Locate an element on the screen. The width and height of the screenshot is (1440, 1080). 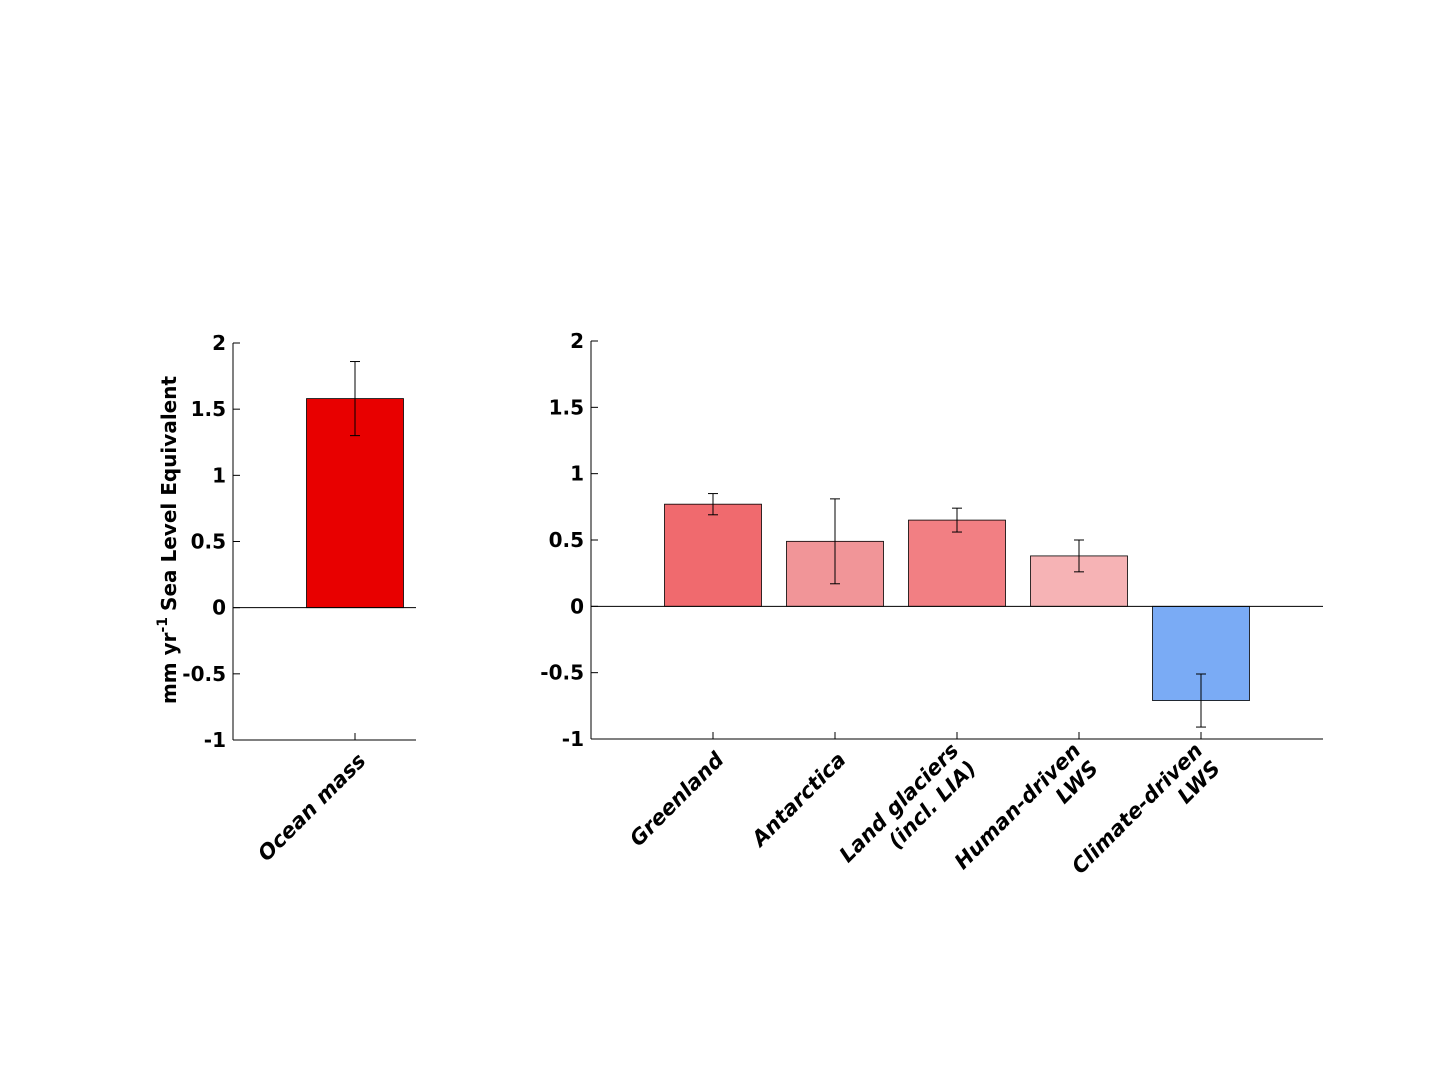
y-label-rest: Sea Level Equivalent is located at coordinates (169, 493).